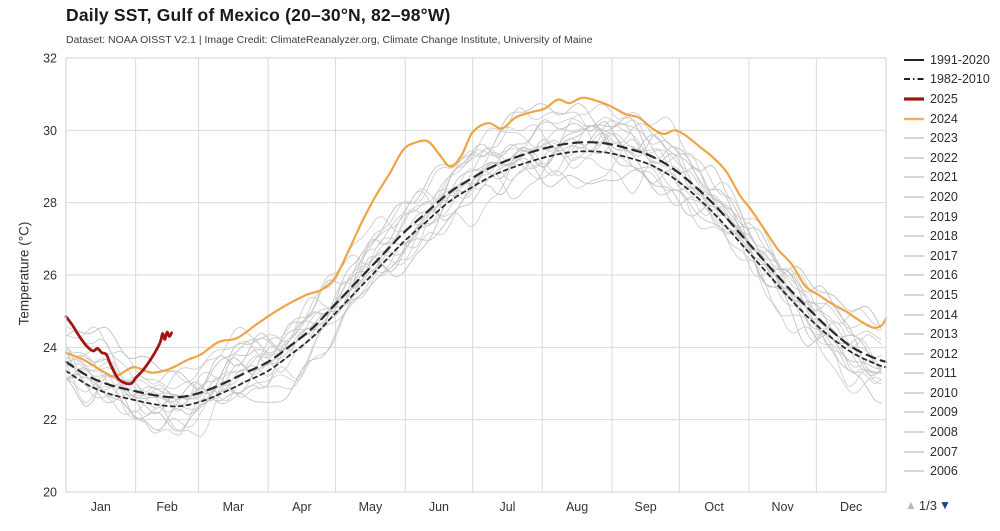 Image resolution: width=1000 pixels, height=531 pixels. I want to click on legend-item-2008: 2008, so click(951, 432).